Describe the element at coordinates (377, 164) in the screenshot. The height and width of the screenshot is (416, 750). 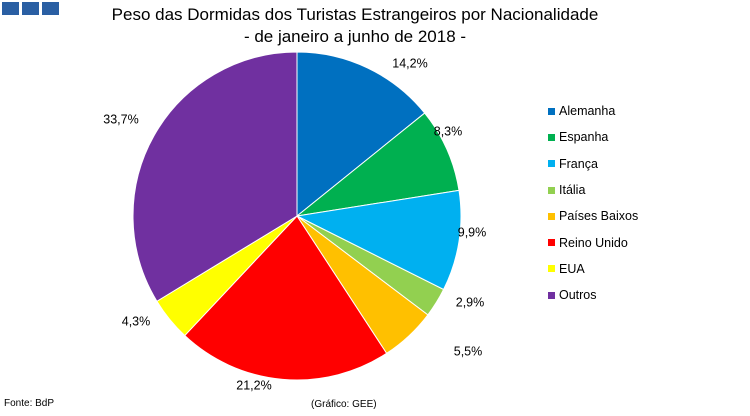
I see `pie-slice-espanha` at that location.